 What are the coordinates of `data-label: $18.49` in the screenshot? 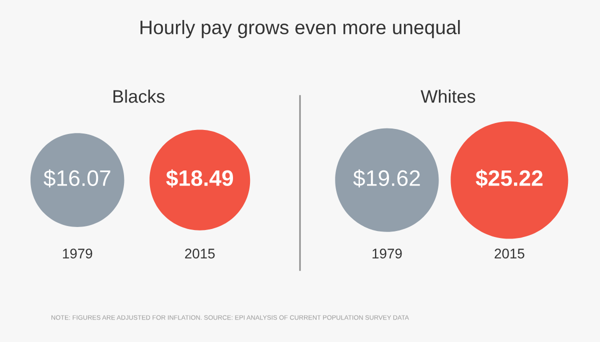 It's located at (200, 178).